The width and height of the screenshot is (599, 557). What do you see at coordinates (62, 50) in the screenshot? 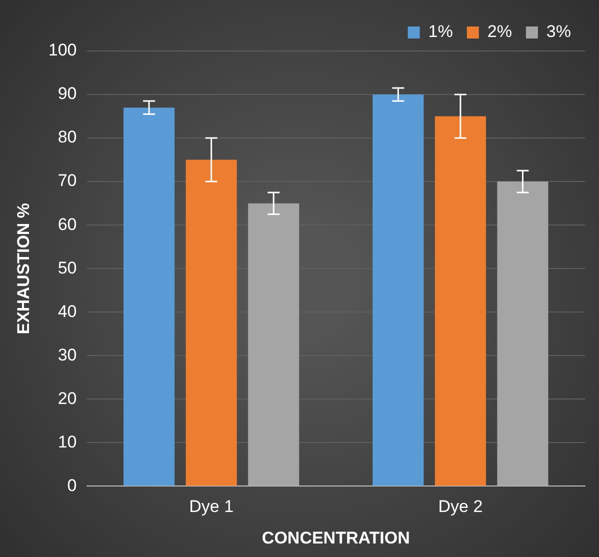
I see `y-tick-label: 100` at bounding box center [62, 50].